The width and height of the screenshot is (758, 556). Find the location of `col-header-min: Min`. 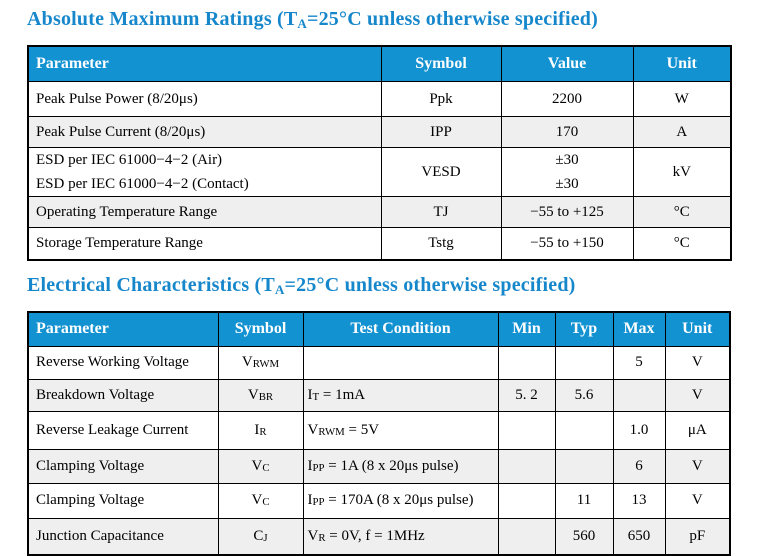

col-header-min: Min is located at coordinates (526, 329).